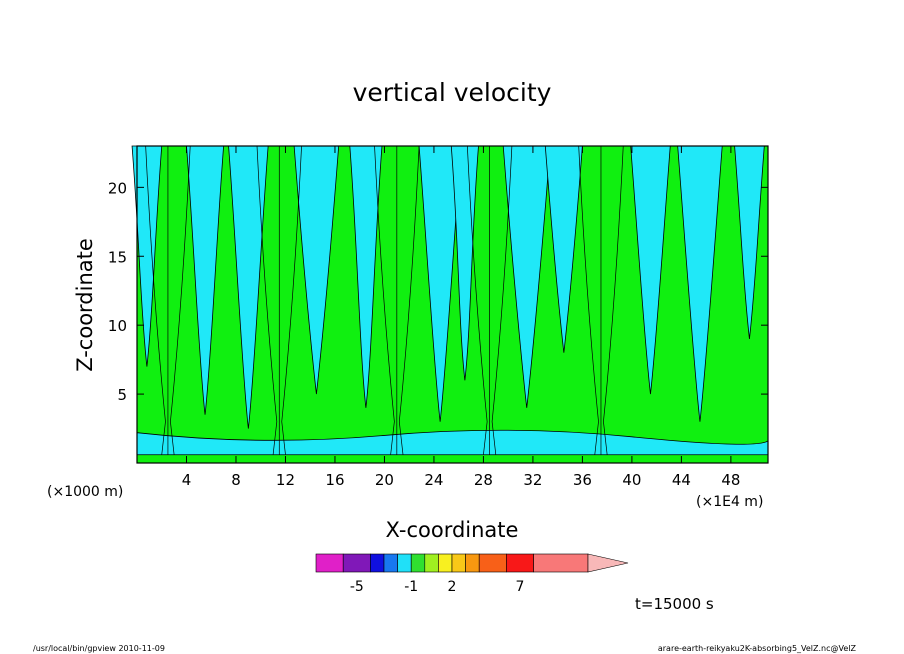  Describe the element at coordinates (285, 480) in the screenshot. I see `x-tick-label: 12` at that location.